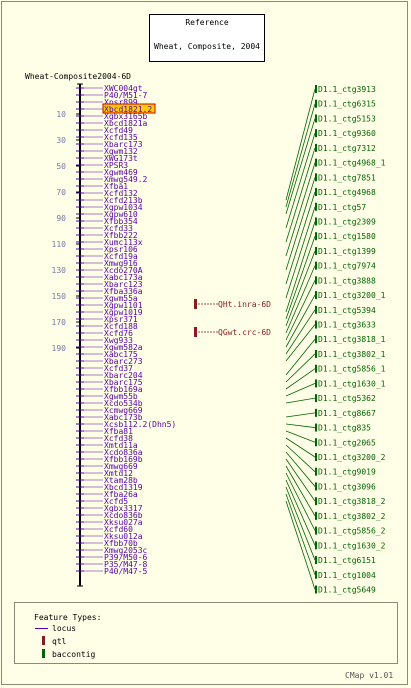 This screenshot has height=688, width=411. Describe the element at coordinates (118, 130) in the screenshot. I see `locus-label: Xcfd49` at that location.